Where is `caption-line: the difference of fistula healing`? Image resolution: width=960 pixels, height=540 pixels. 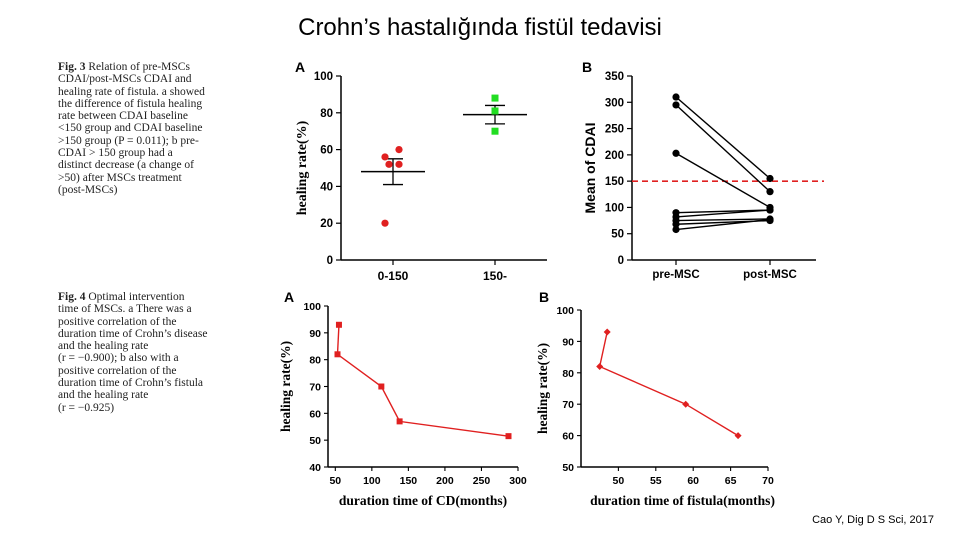
caption-line: the difference of fistula healing is located at coordinates (153, 104).